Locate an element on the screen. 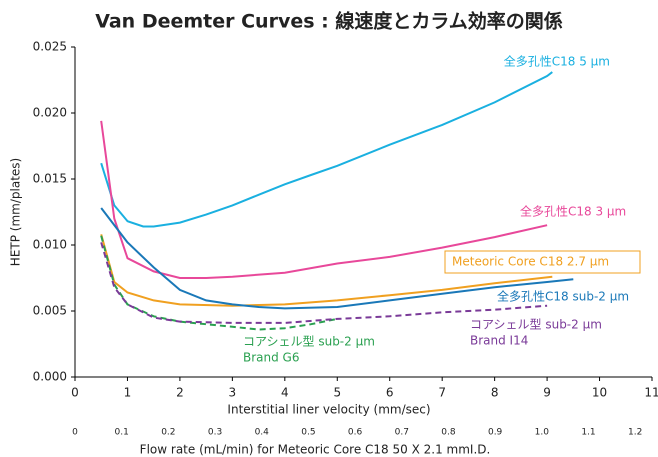 The width and height of the screenshot is (658, 457). series-label: 全多孔性C18 sub-2 μm is located at coordinates (563, 296).